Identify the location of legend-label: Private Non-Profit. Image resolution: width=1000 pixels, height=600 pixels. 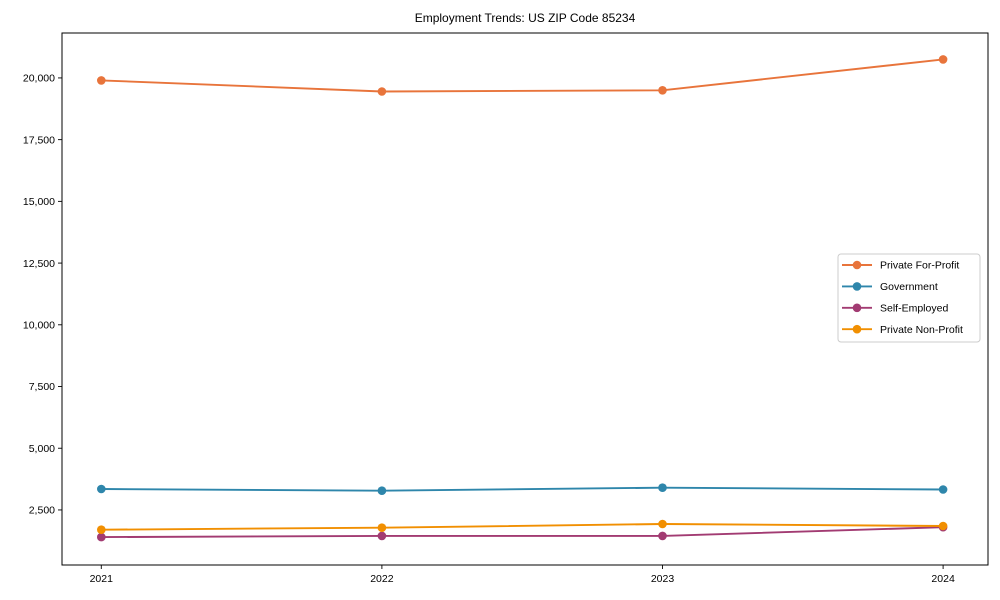
(921, 330).